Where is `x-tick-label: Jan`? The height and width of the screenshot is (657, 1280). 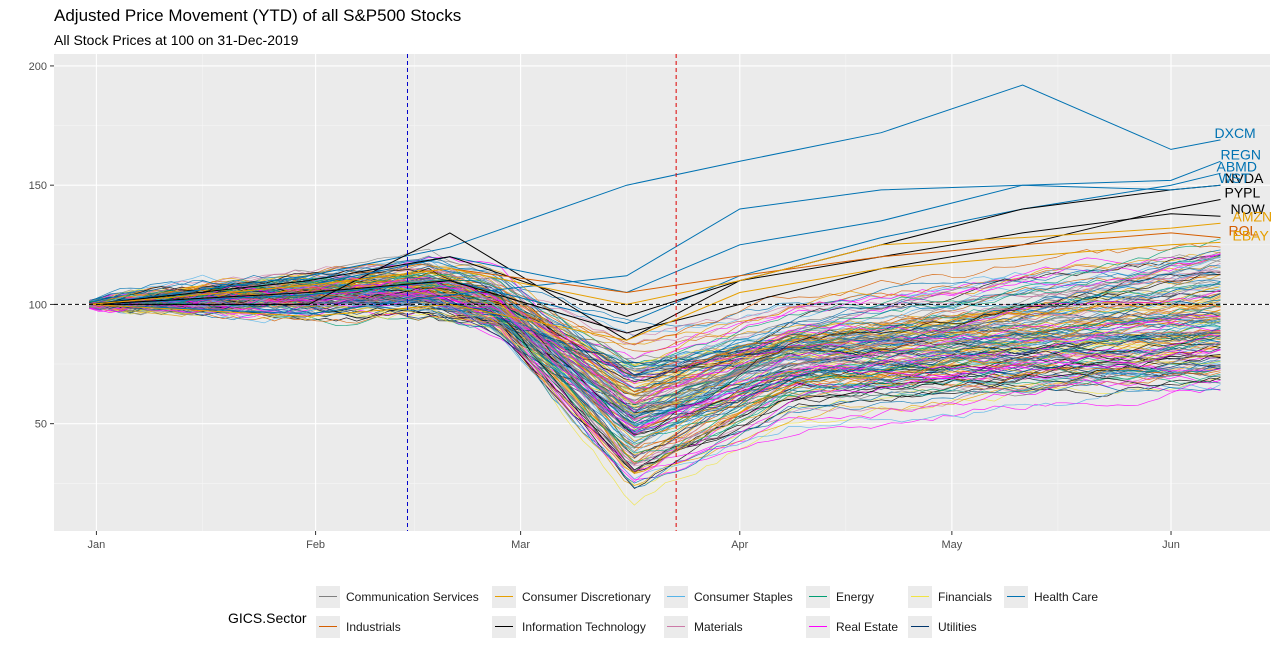 x-tick-label: Jan is located at coordinates (97, 545).